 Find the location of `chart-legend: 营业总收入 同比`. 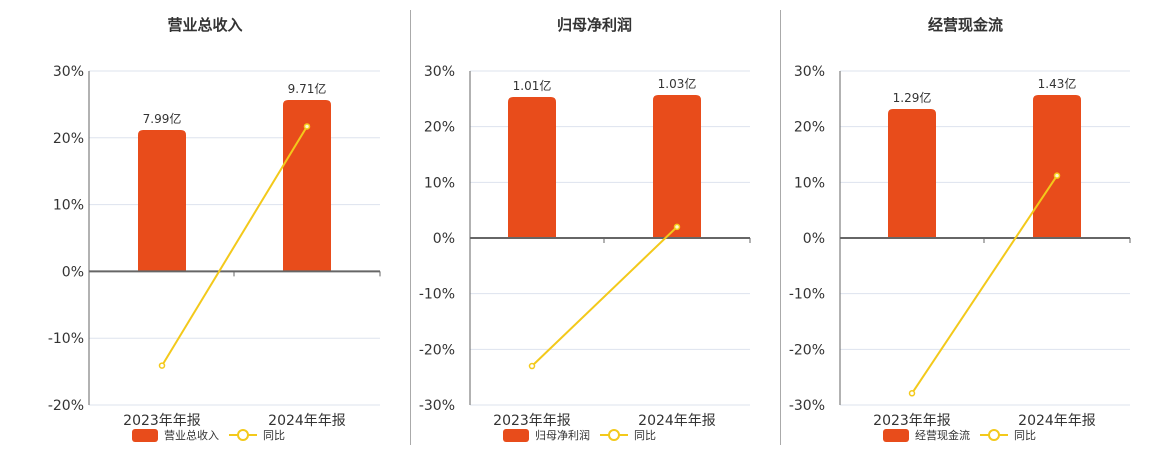

chart-legend: 营业总收入 同比 is located at coordinates (208, 435).